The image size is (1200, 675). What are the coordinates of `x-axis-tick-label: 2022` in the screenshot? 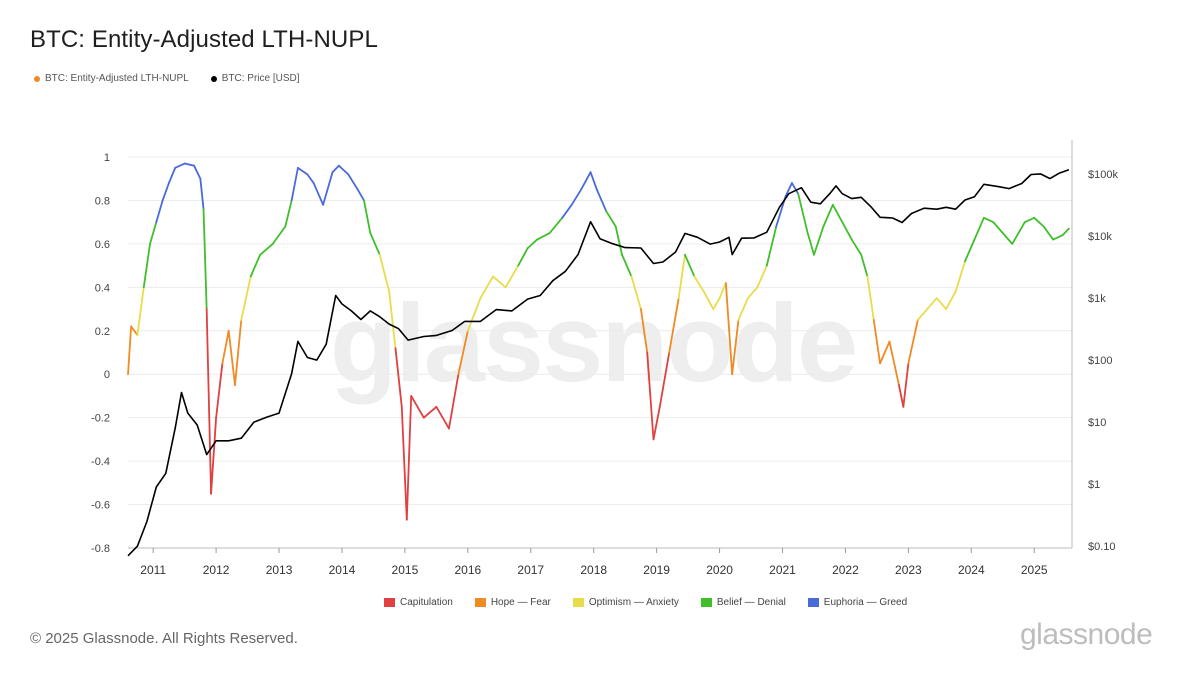 It's located at (845, 570).